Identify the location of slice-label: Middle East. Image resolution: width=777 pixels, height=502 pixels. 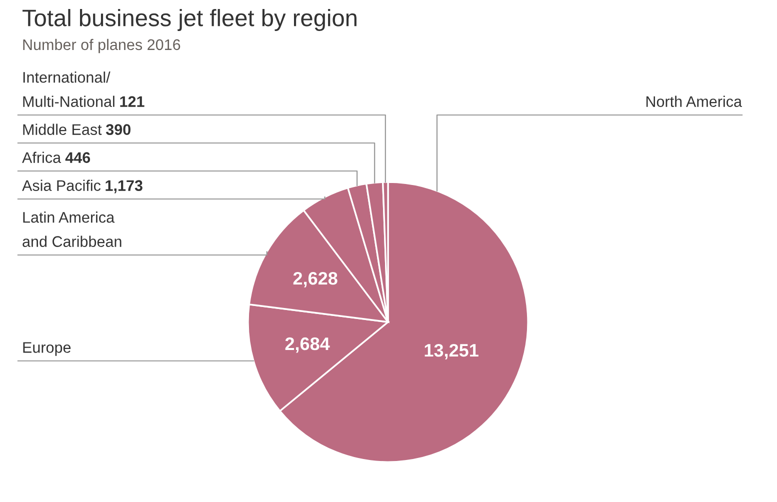
(62, 129).